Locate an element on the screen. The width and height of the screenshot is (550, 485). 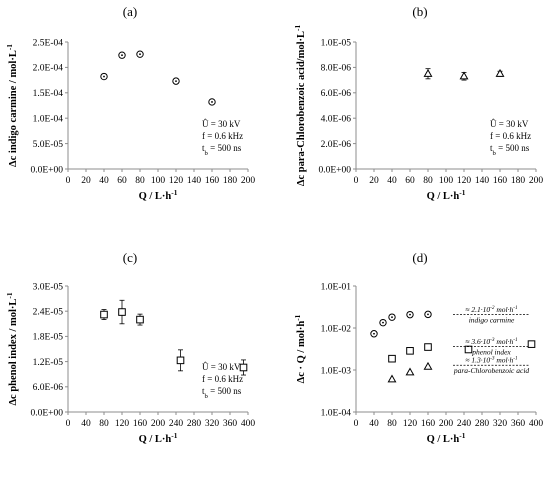
panel-label: (c) is located at coordinates (130, 257).